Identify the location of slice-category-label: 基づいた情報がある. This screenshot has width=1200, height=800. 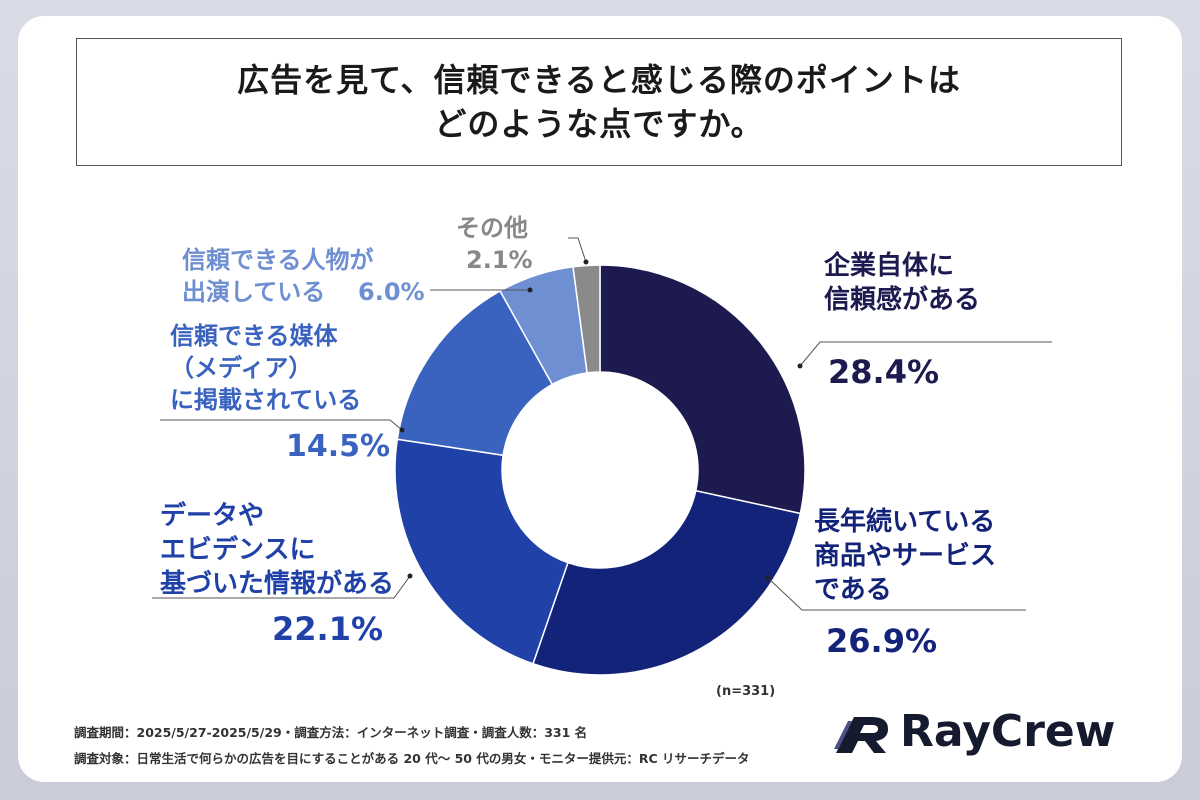
(277, 583).